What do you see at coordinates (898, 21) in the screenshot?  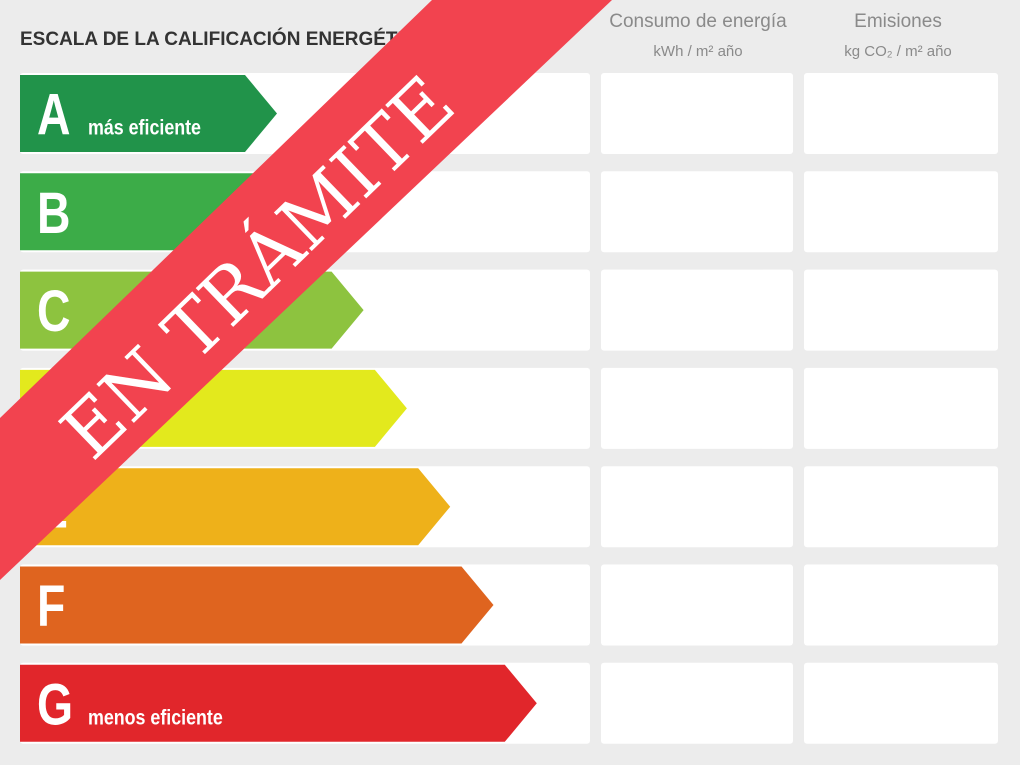 I see `column-title: Emisiones` at bounding box center [898, 21].